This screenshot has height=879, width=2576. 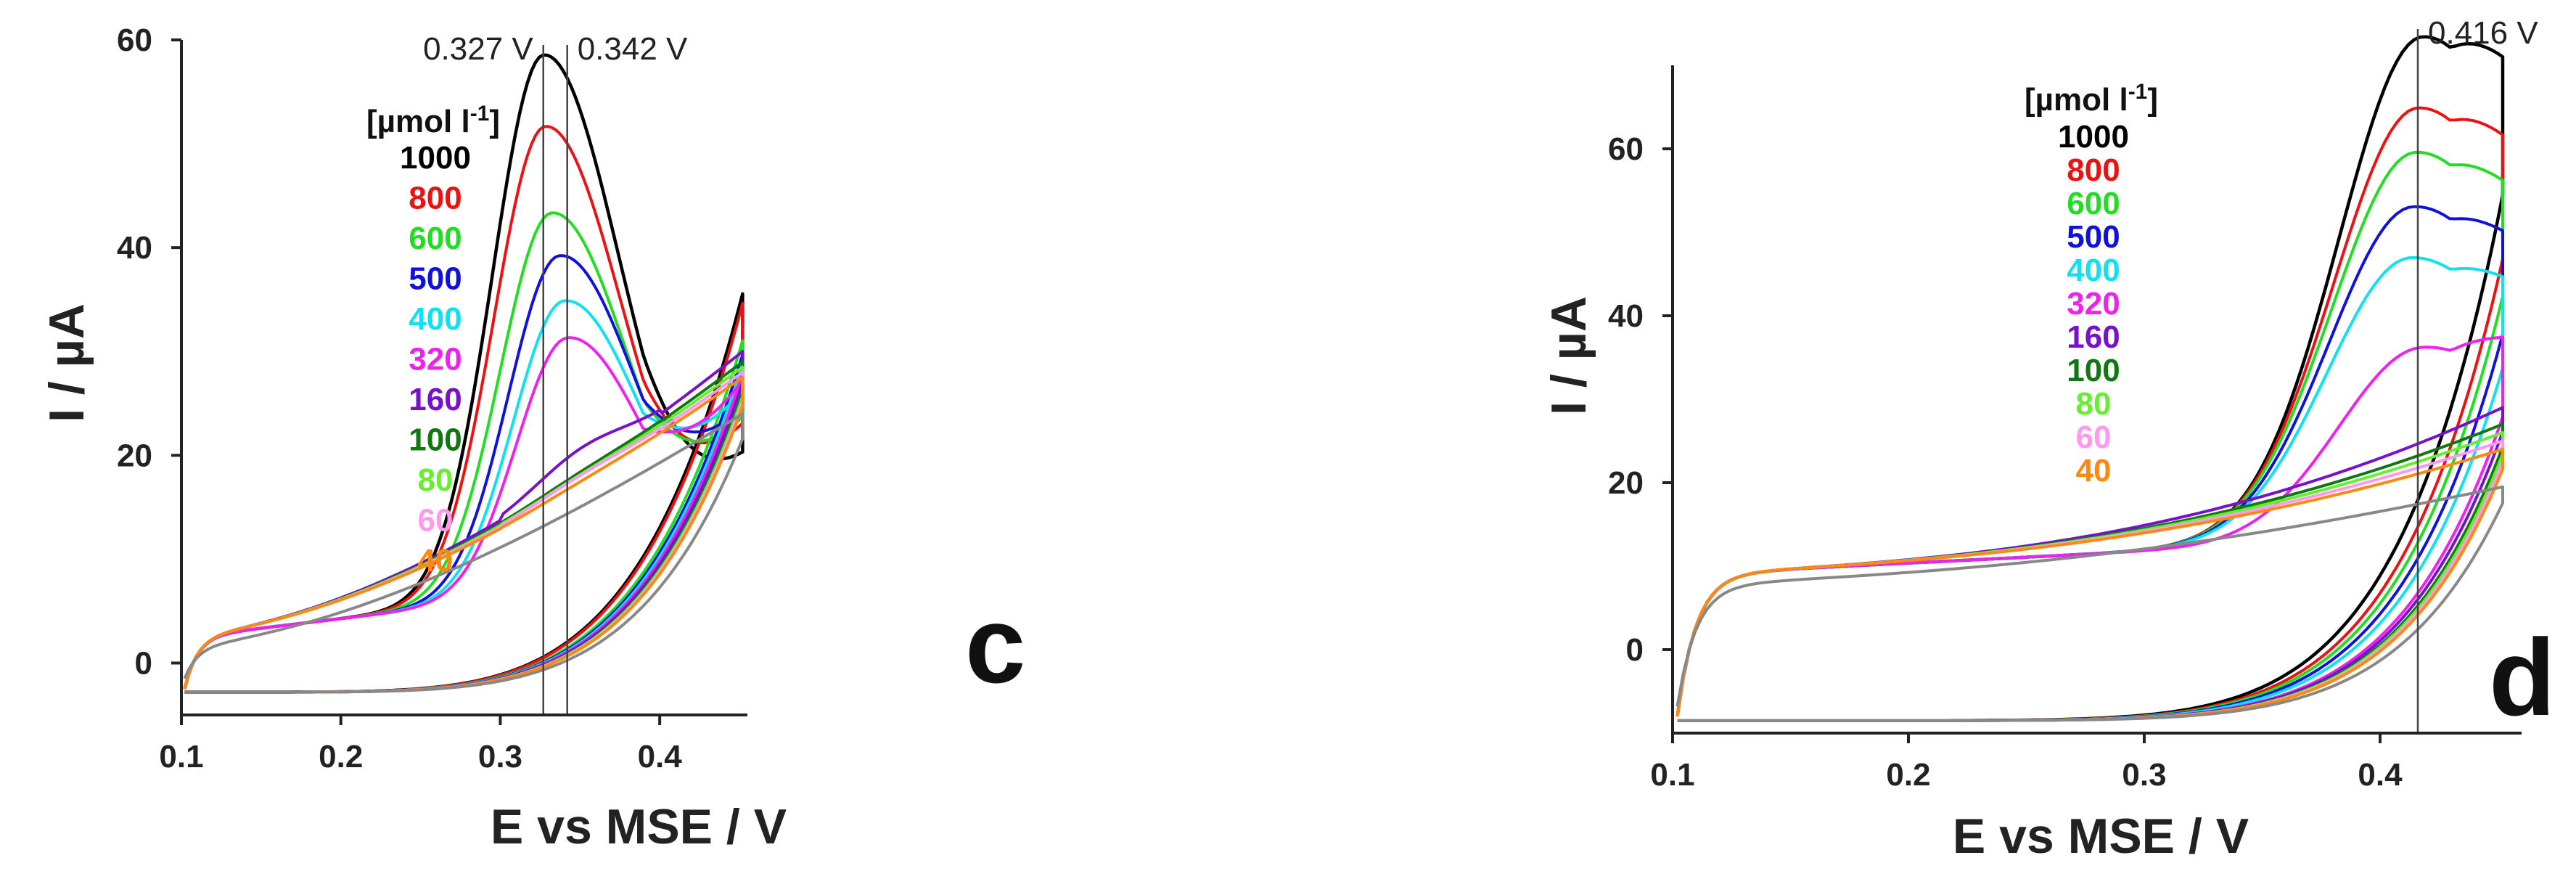 What do you see at coordinates (2483, 33) in the screenshot?
I see `peak-potential-label: 0.416 V` at bounding box center [2483, 33].